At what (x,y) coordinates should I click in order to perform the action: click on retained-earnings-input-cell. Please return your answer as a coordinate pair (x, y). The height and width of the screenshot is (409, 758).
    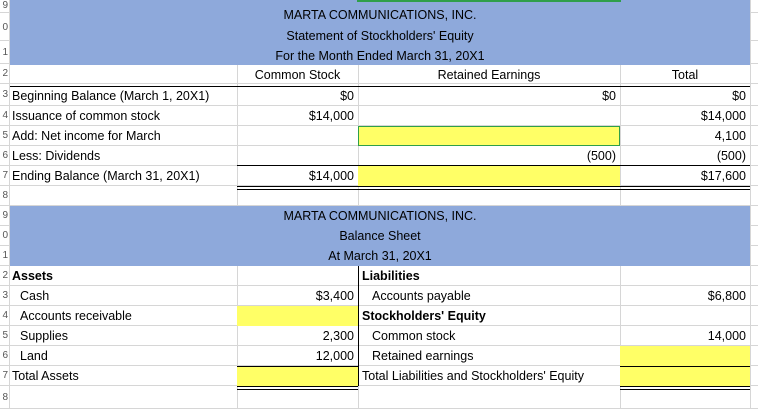
    Looking at the image, I should click on (685, 356).